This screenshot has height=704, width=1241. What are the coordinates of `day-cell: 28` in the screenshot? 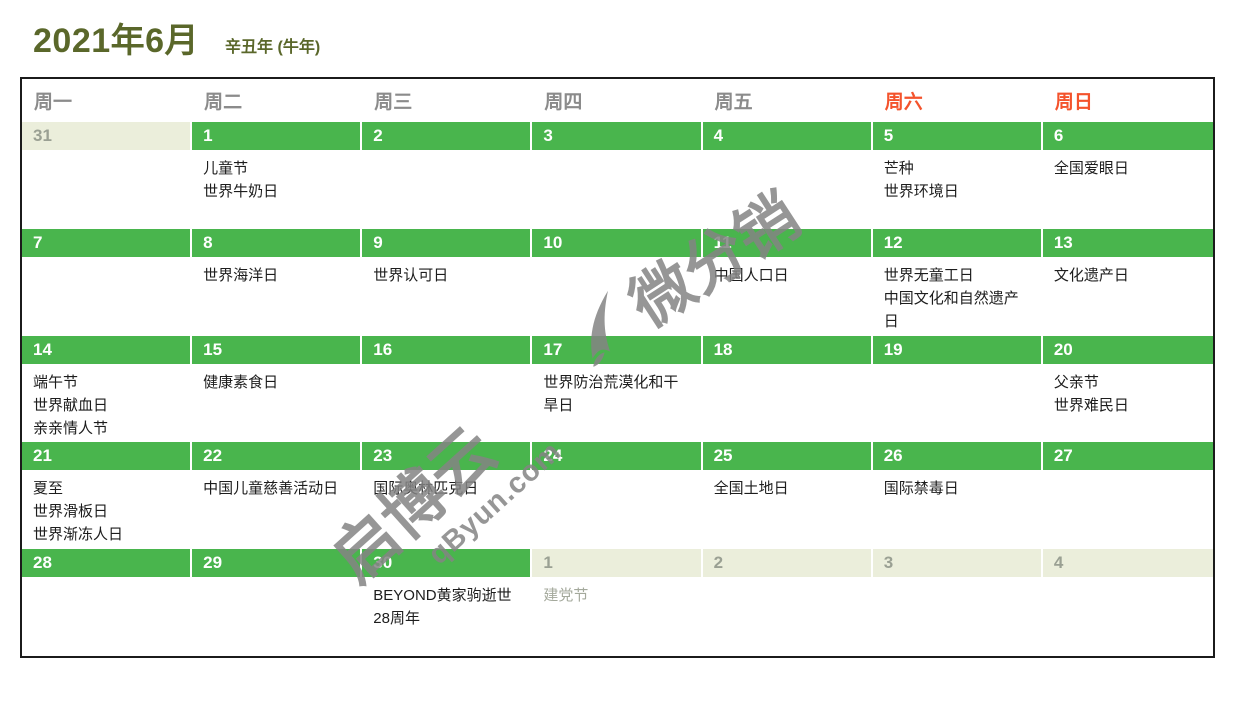 It's located at (107, 602).